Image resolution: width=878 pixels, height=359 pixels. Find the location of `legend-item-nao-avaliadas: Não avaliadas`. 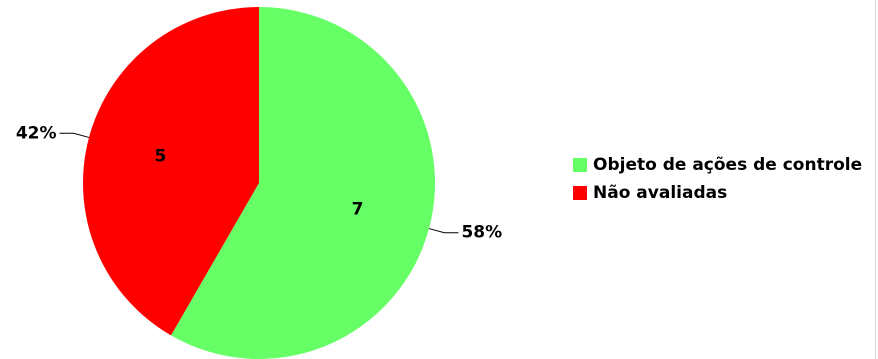

legend-item-nao-avaliadas: Não avaliadas is located at coordinates (717, 193).